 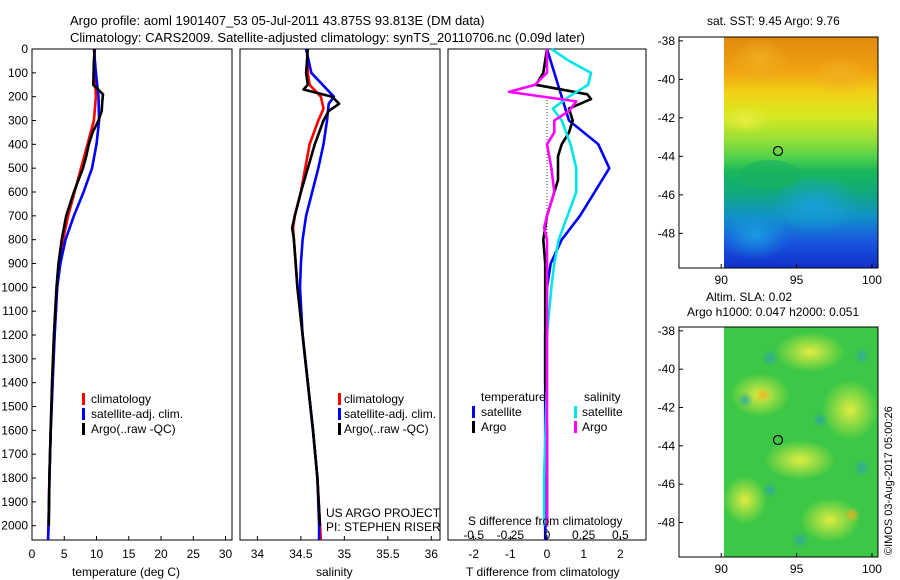 What do you see at coordinates (584, 535) in the screenshot?
I see `s-diff-tick-label: 0.25` at bounding box center [584, 535].